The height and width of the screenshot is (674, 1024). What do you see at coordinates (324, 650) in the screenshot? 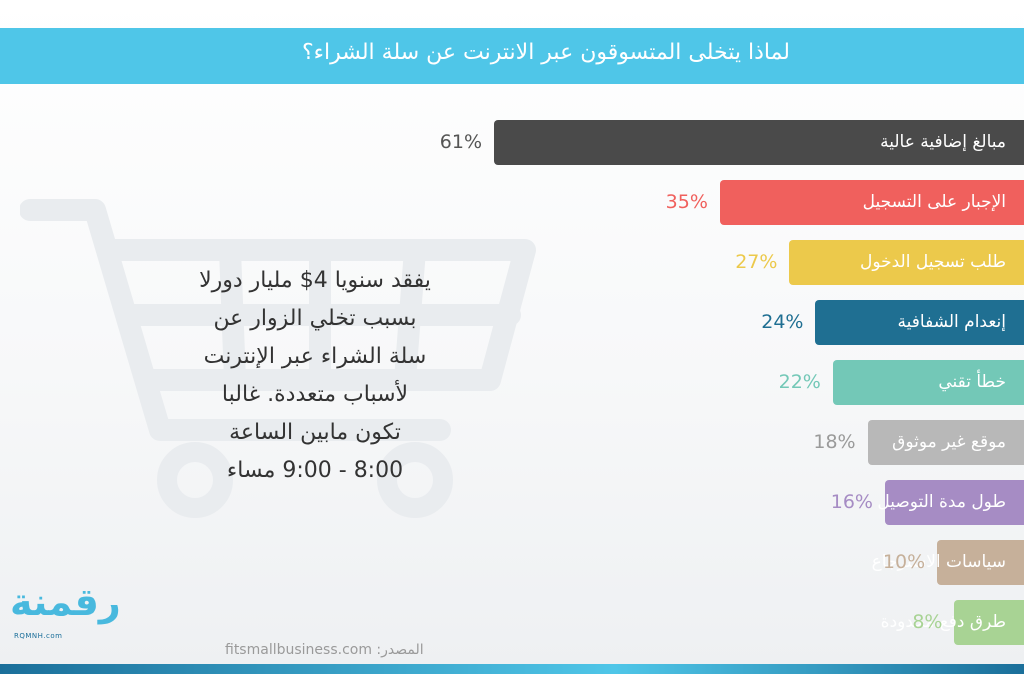
I see `source-text: المصدر: fitsmallbusiness.com` at bounding box center [324, 650].